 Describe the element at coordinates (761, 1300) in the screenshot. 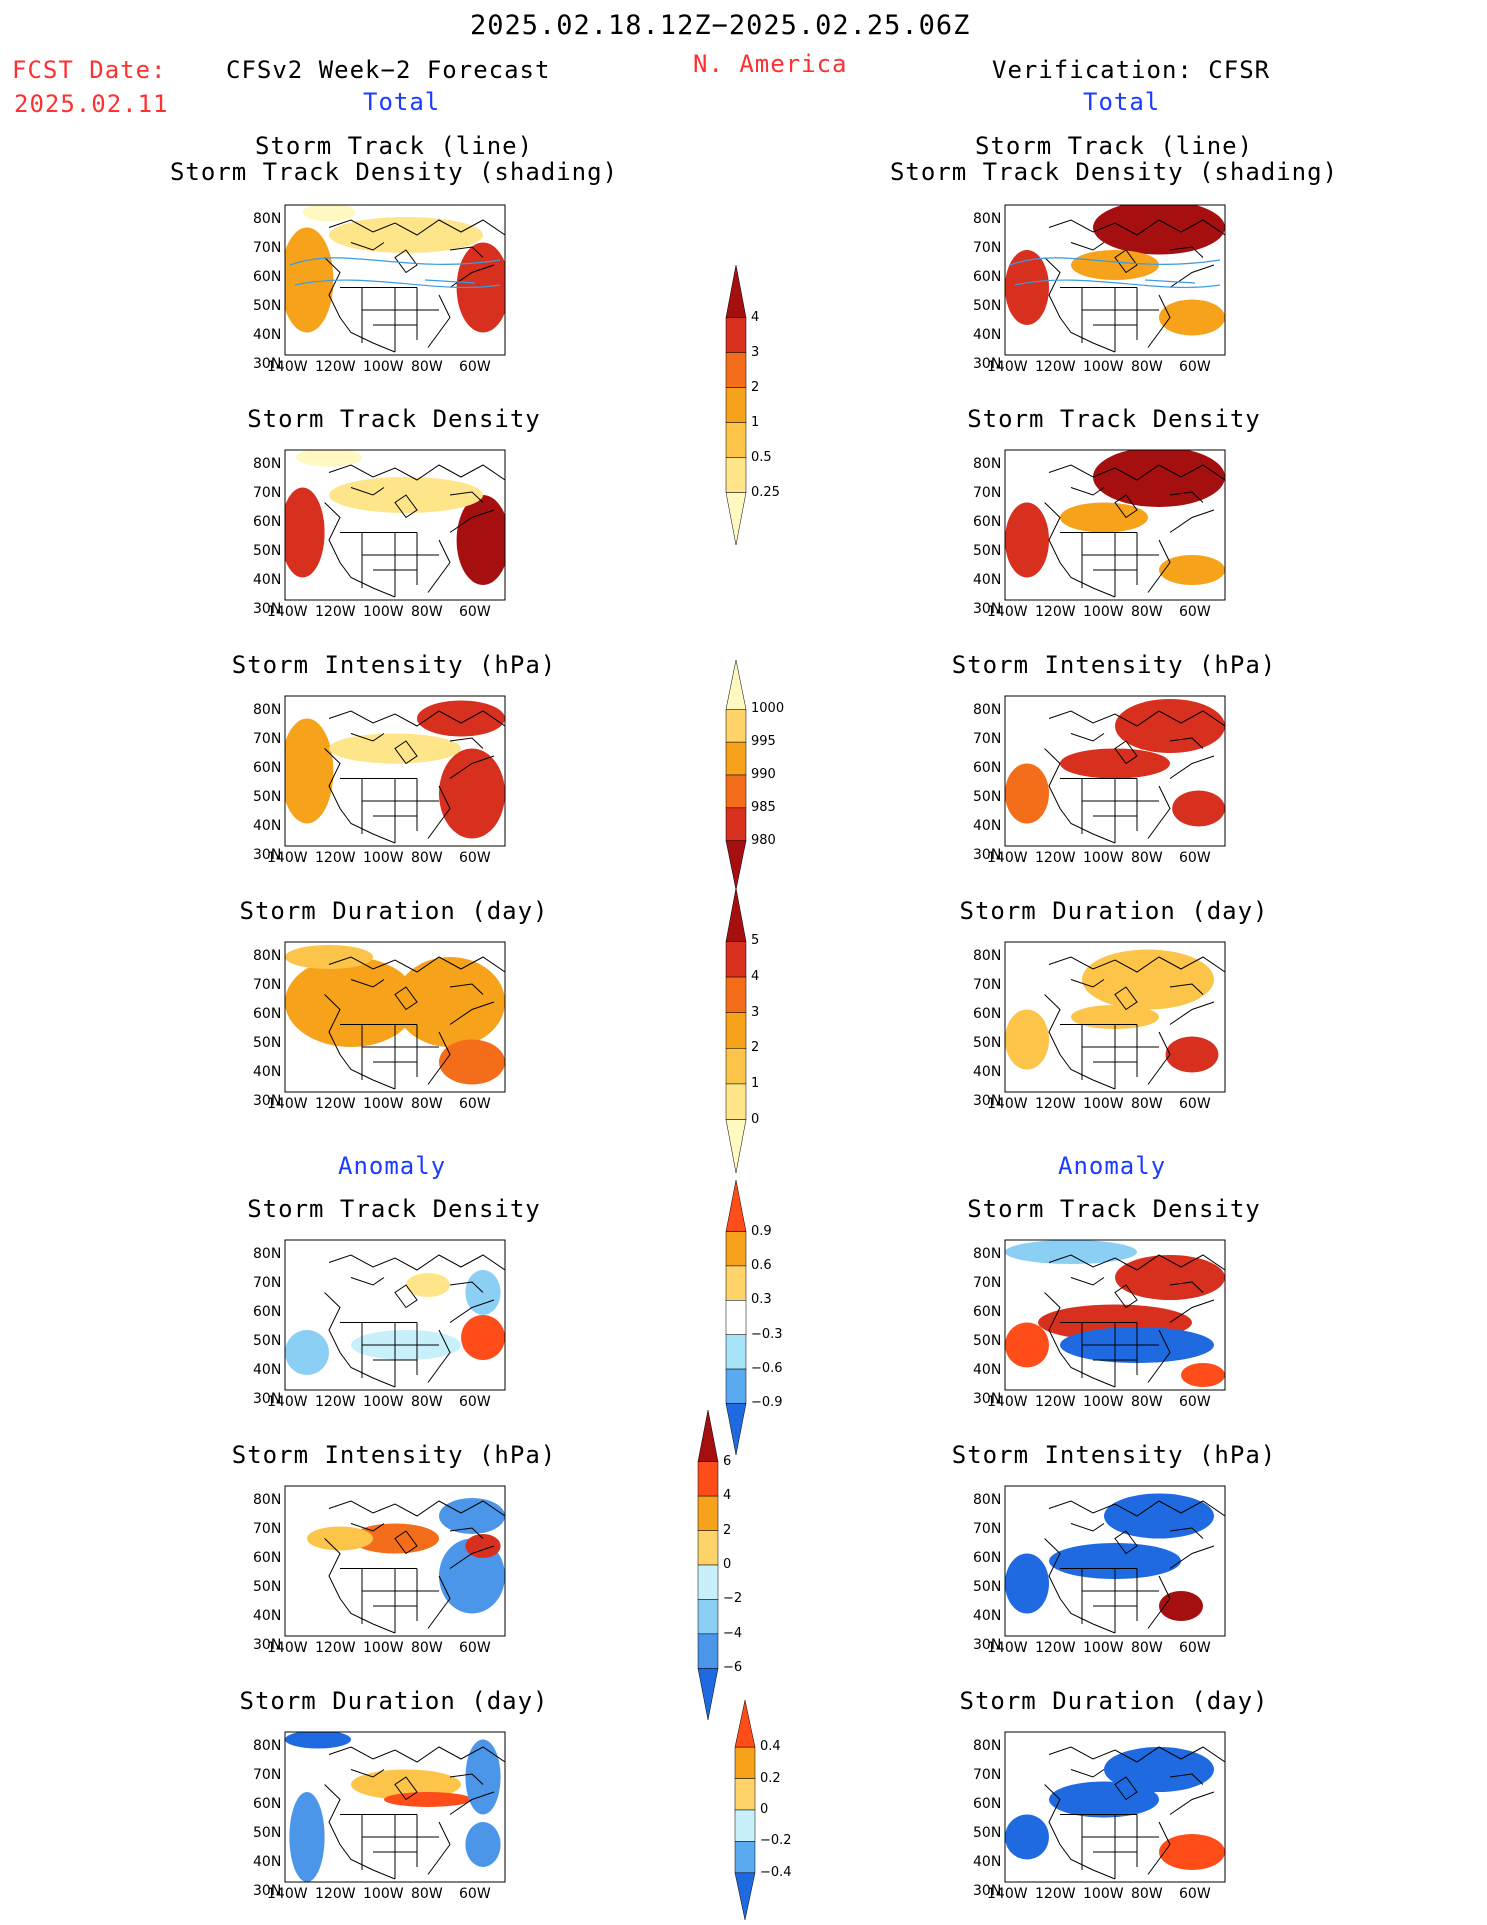

I see `colorbar-tick-label: 0.3` at that location.